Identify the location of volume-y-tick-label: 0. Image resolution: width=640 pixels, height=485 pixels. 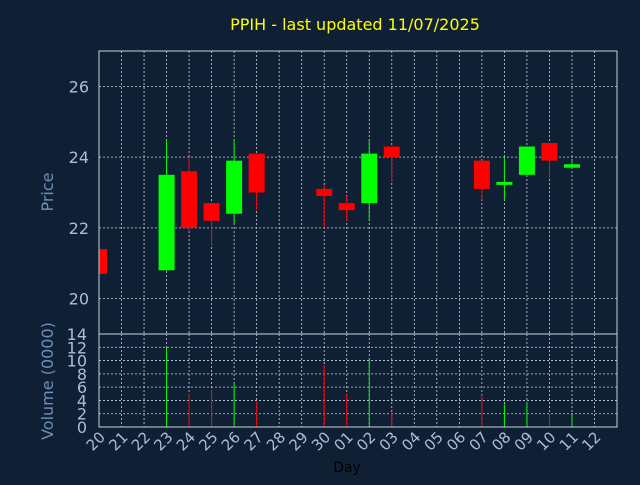
(82, 427).